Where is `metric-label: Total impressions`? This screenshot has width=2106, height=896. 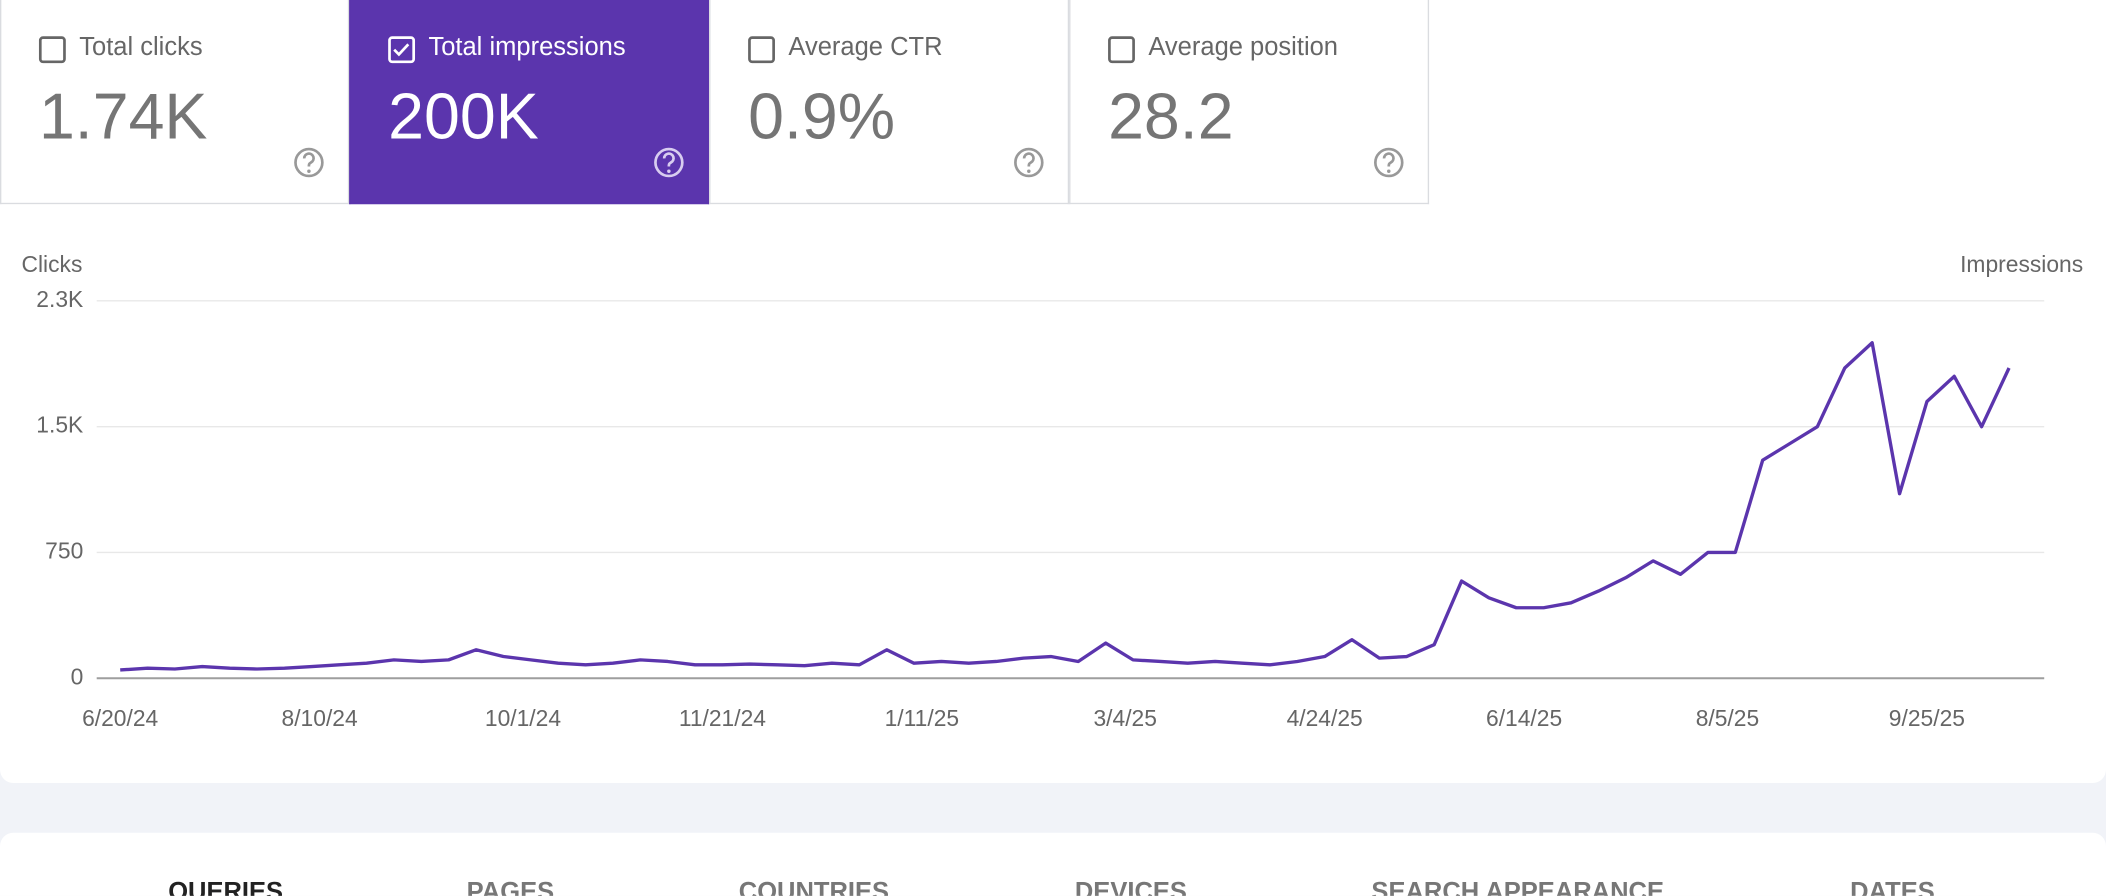
metric-label: Total impressions is located at coordinates (527, 47).